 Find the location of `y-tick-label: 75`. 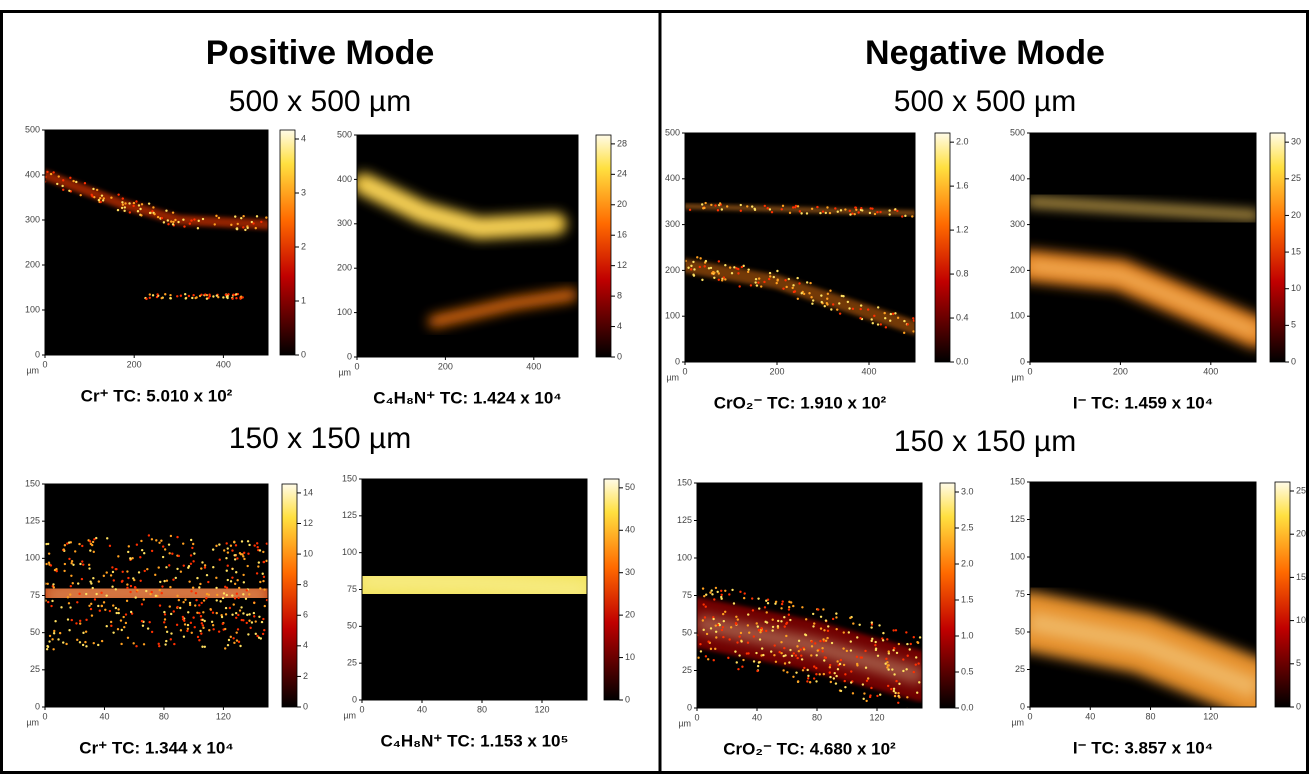

y-tick-label: 75 is located at coordinates (352, 589).